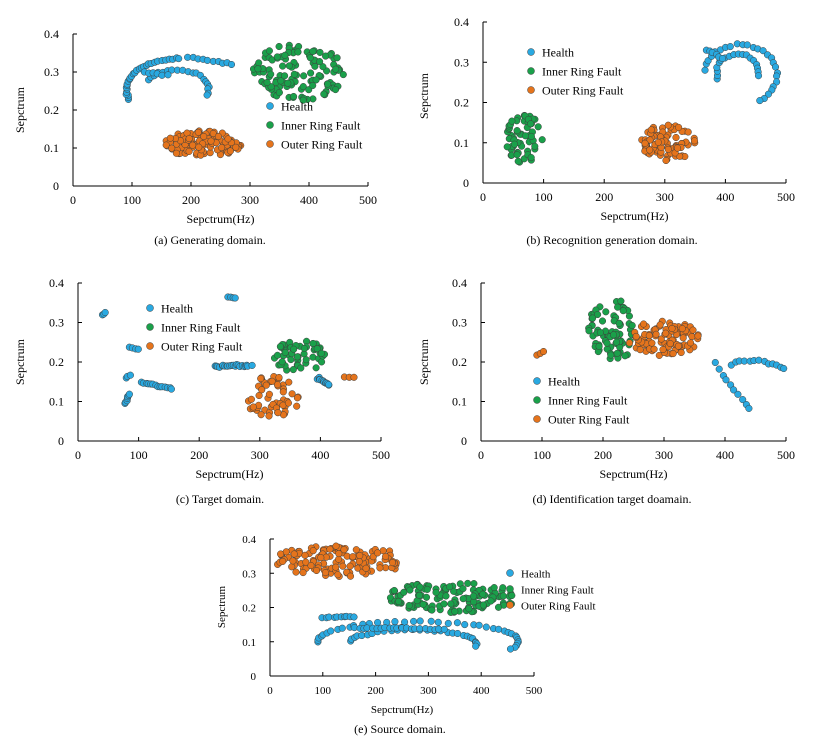 This screenshot has height=749, width=814. I want to click on x-tick-label: 0, so click(78, 455).